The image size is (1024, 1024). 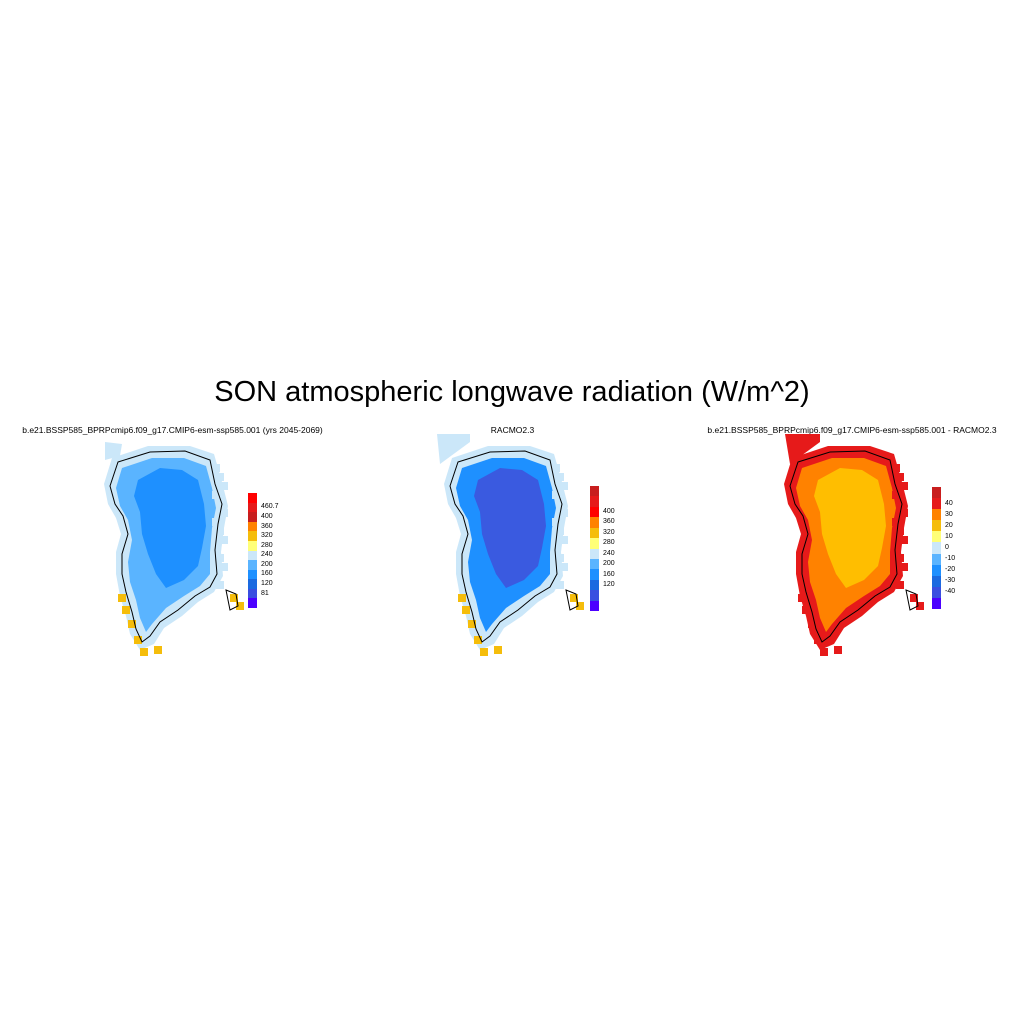 I want to click on colorbar-label: 460.7, so click(x=270, y=507).